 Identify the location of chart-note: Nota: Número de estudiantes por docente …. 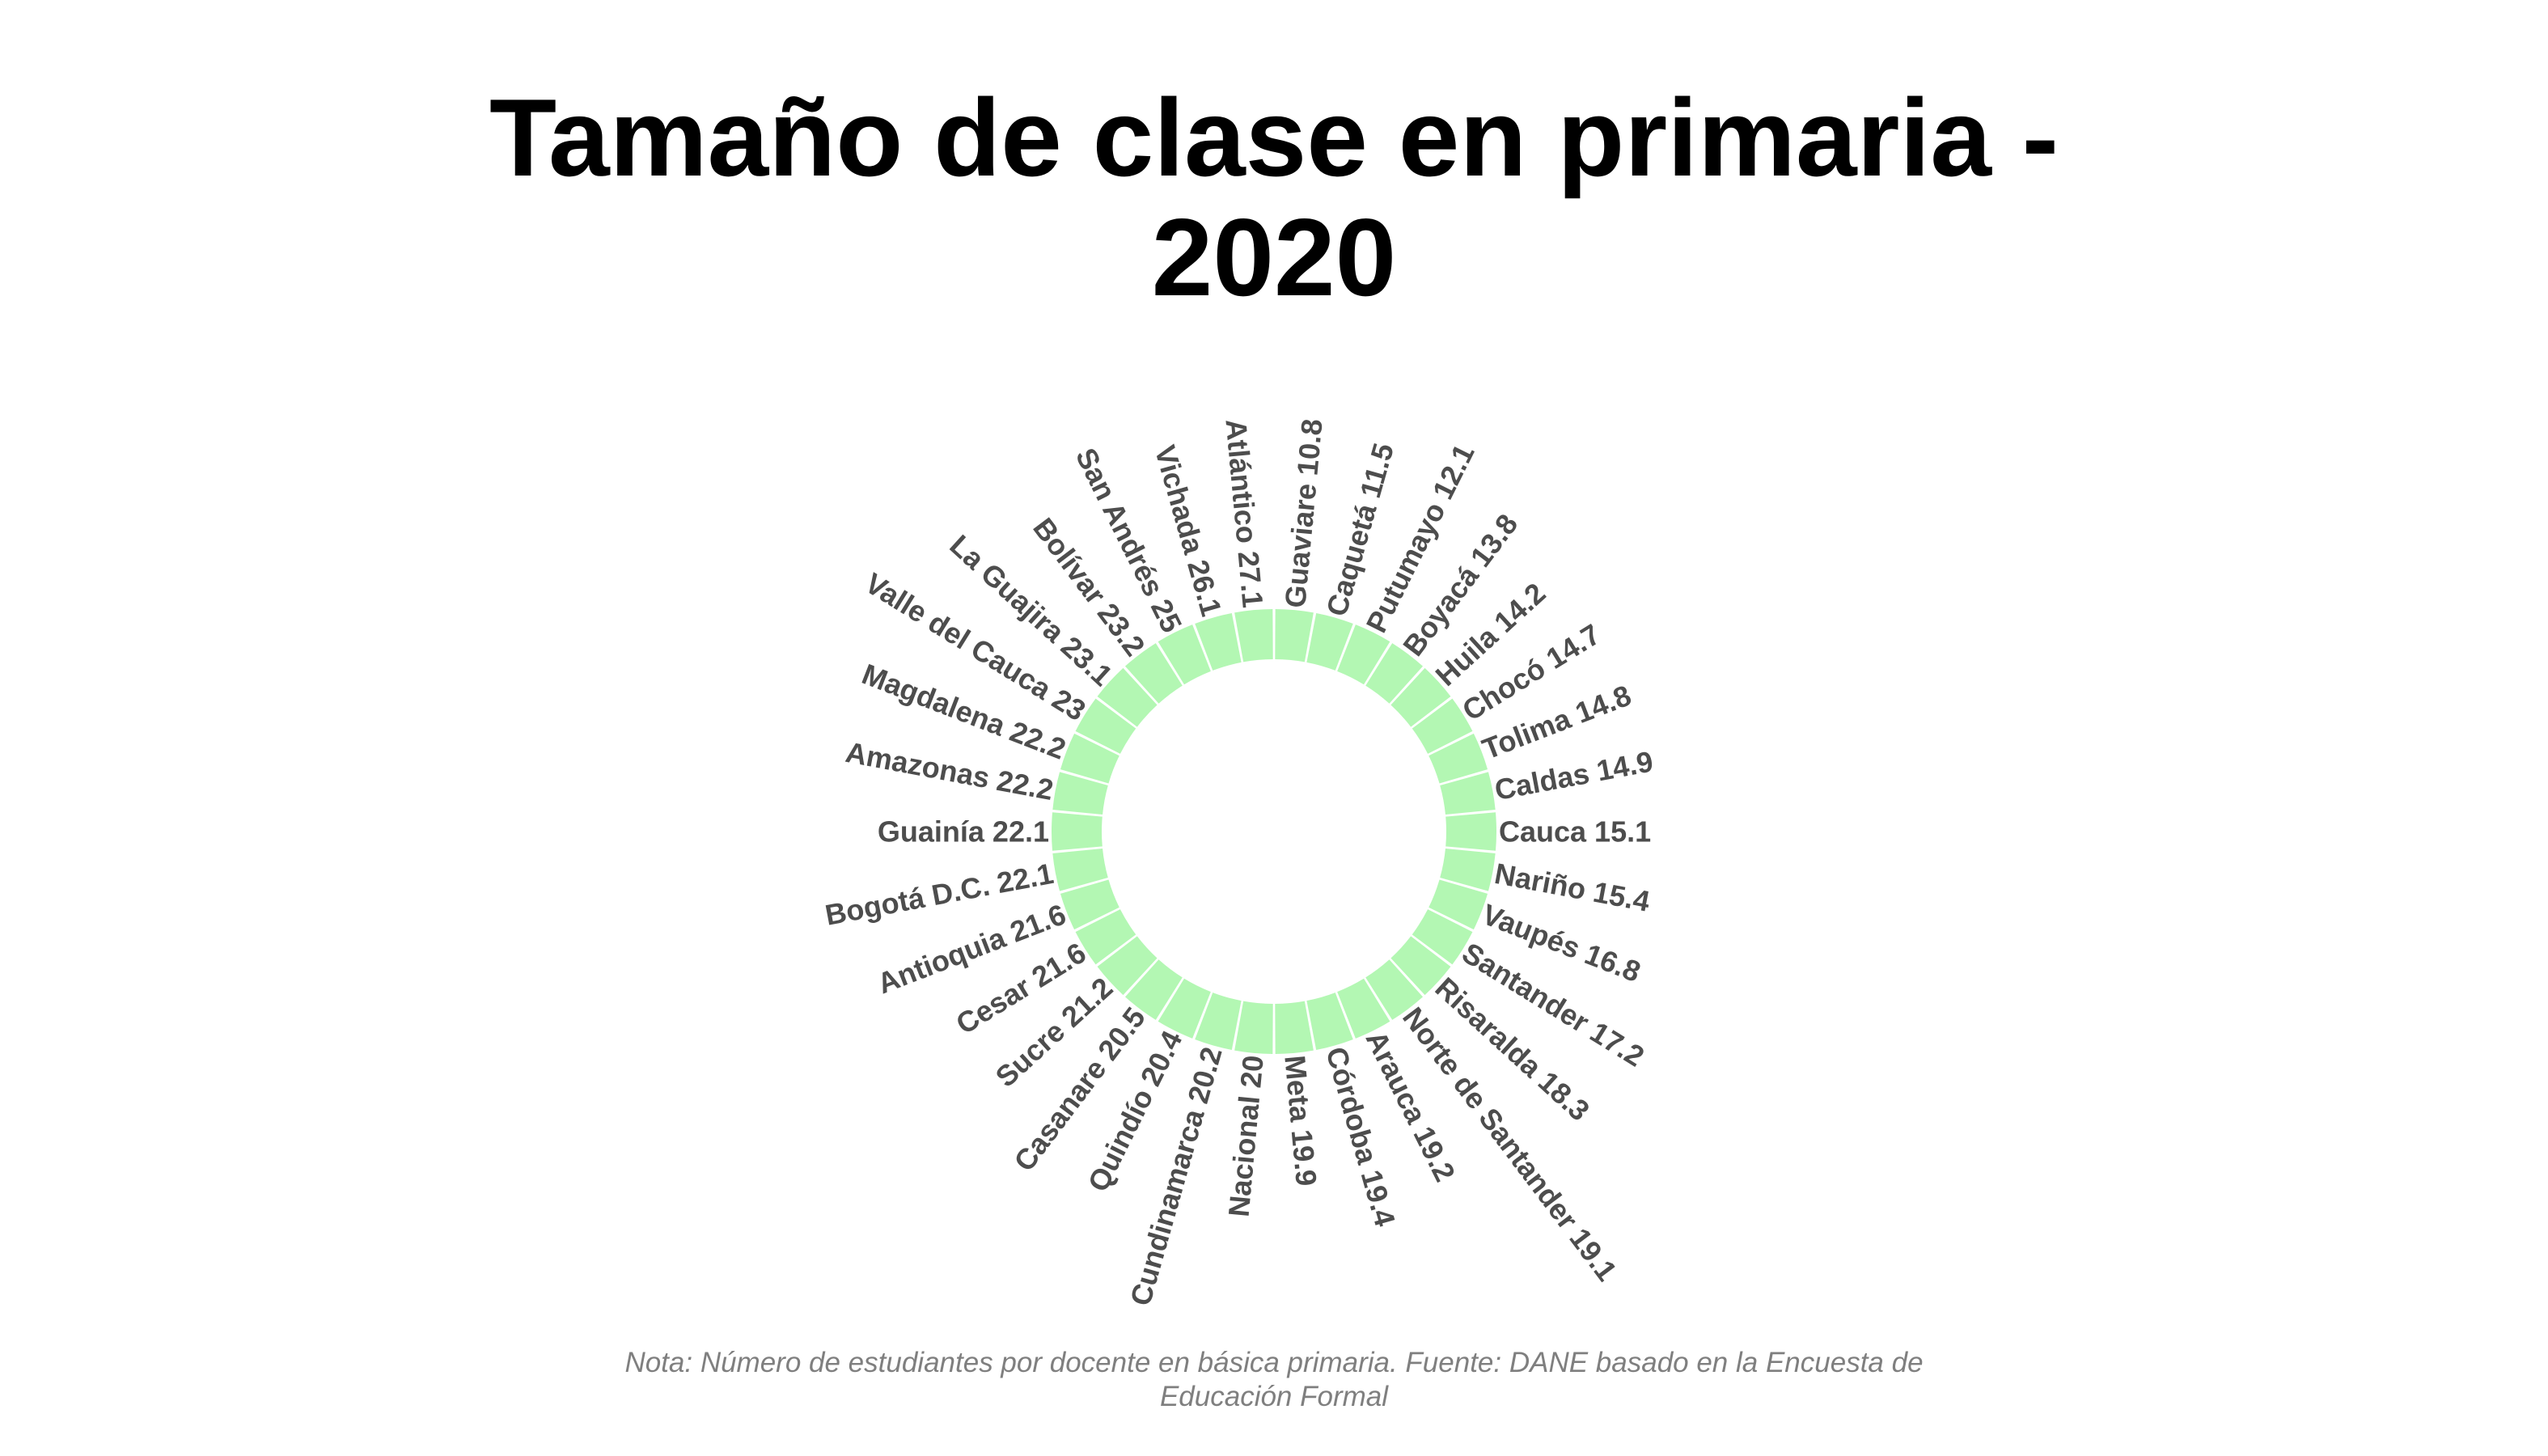
(1274, 1380).